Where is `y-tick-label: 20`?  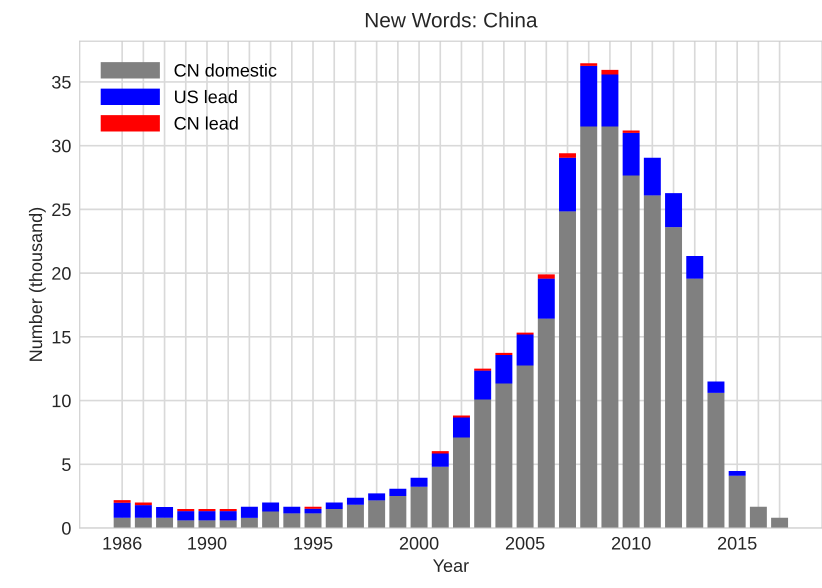 y-tick-label: 20 is located at coordinates (61, 273).